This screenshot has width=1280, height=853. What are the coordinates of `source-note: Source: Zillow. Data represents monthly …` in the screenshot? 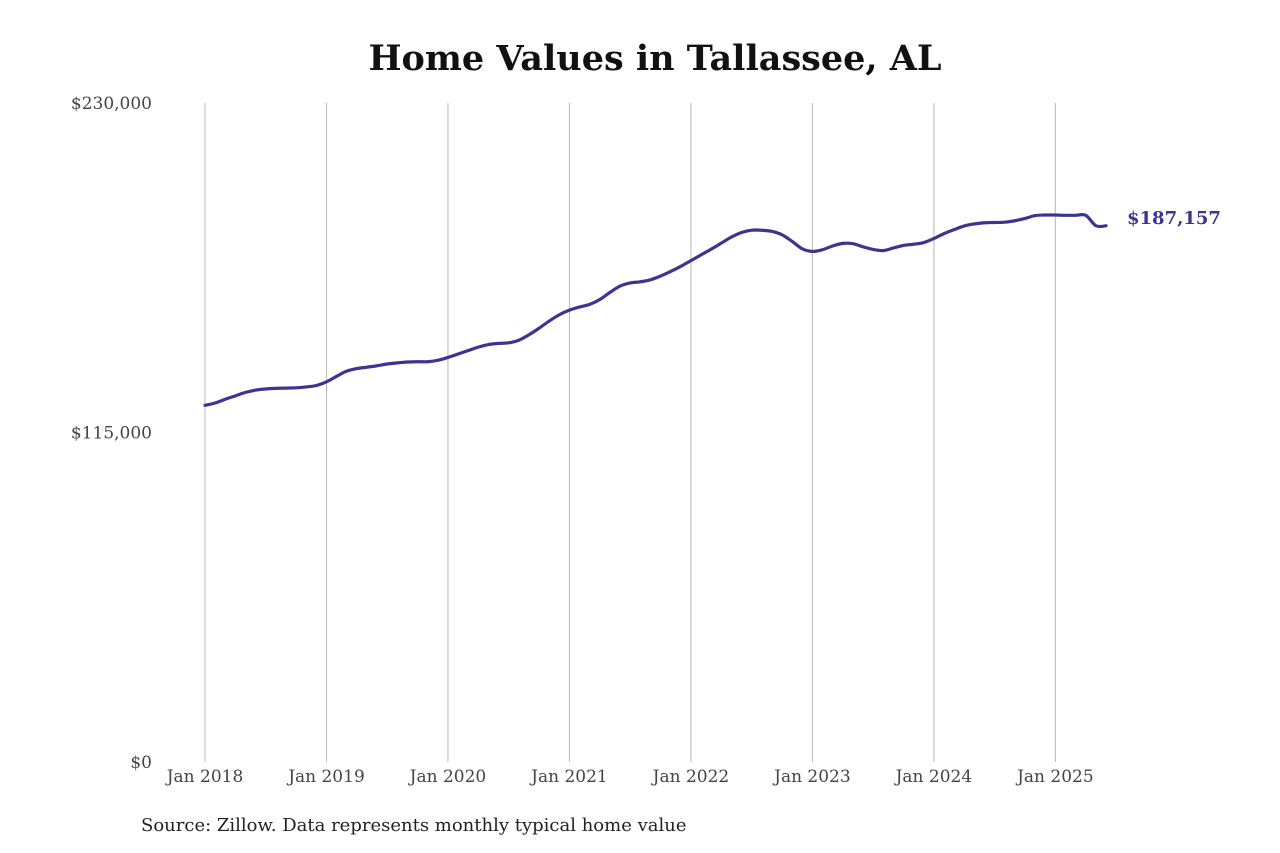 It's located at (414, 825).